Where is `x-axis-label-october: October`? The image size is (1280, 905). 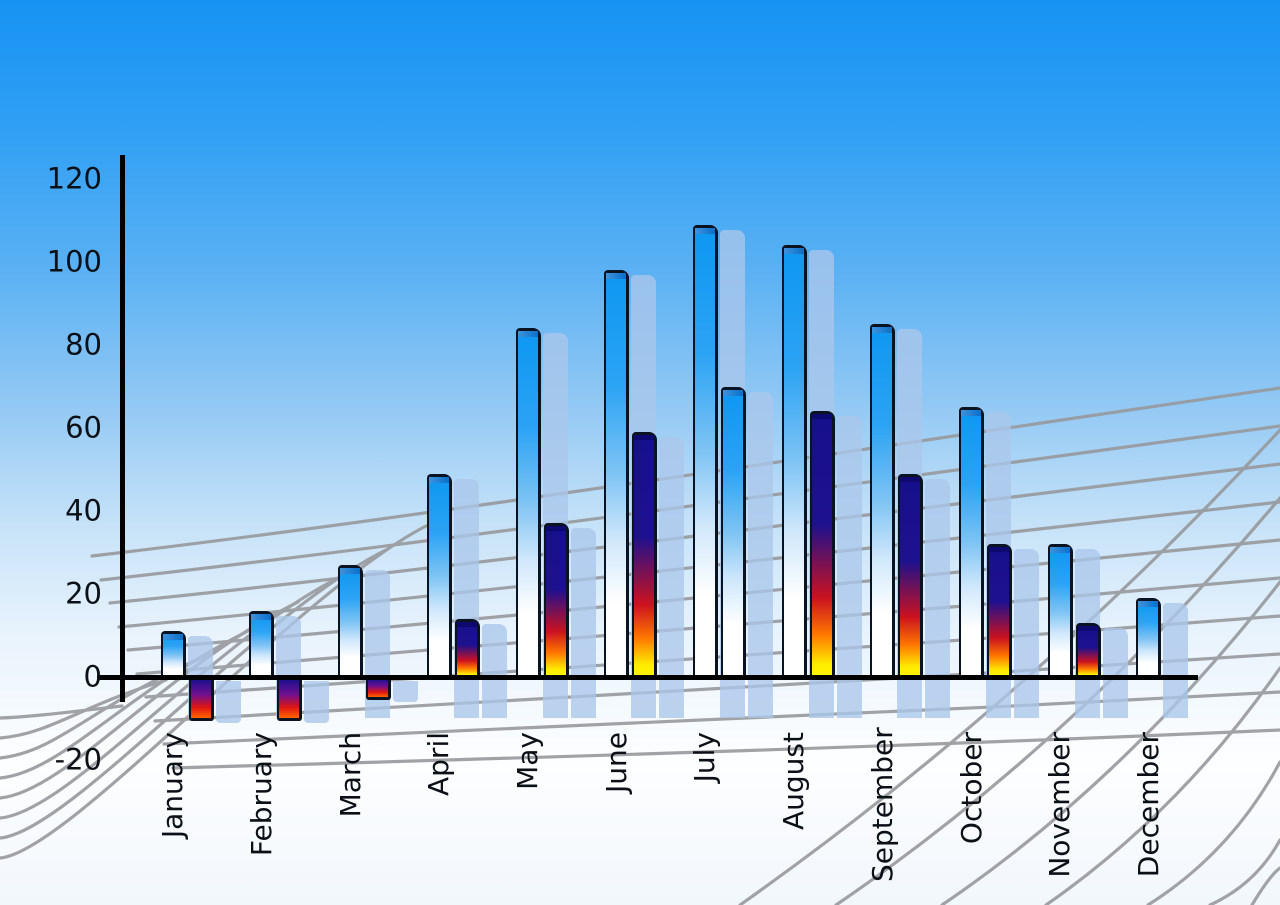
x-axis-label-october: October is located at coordinates (971, 788).